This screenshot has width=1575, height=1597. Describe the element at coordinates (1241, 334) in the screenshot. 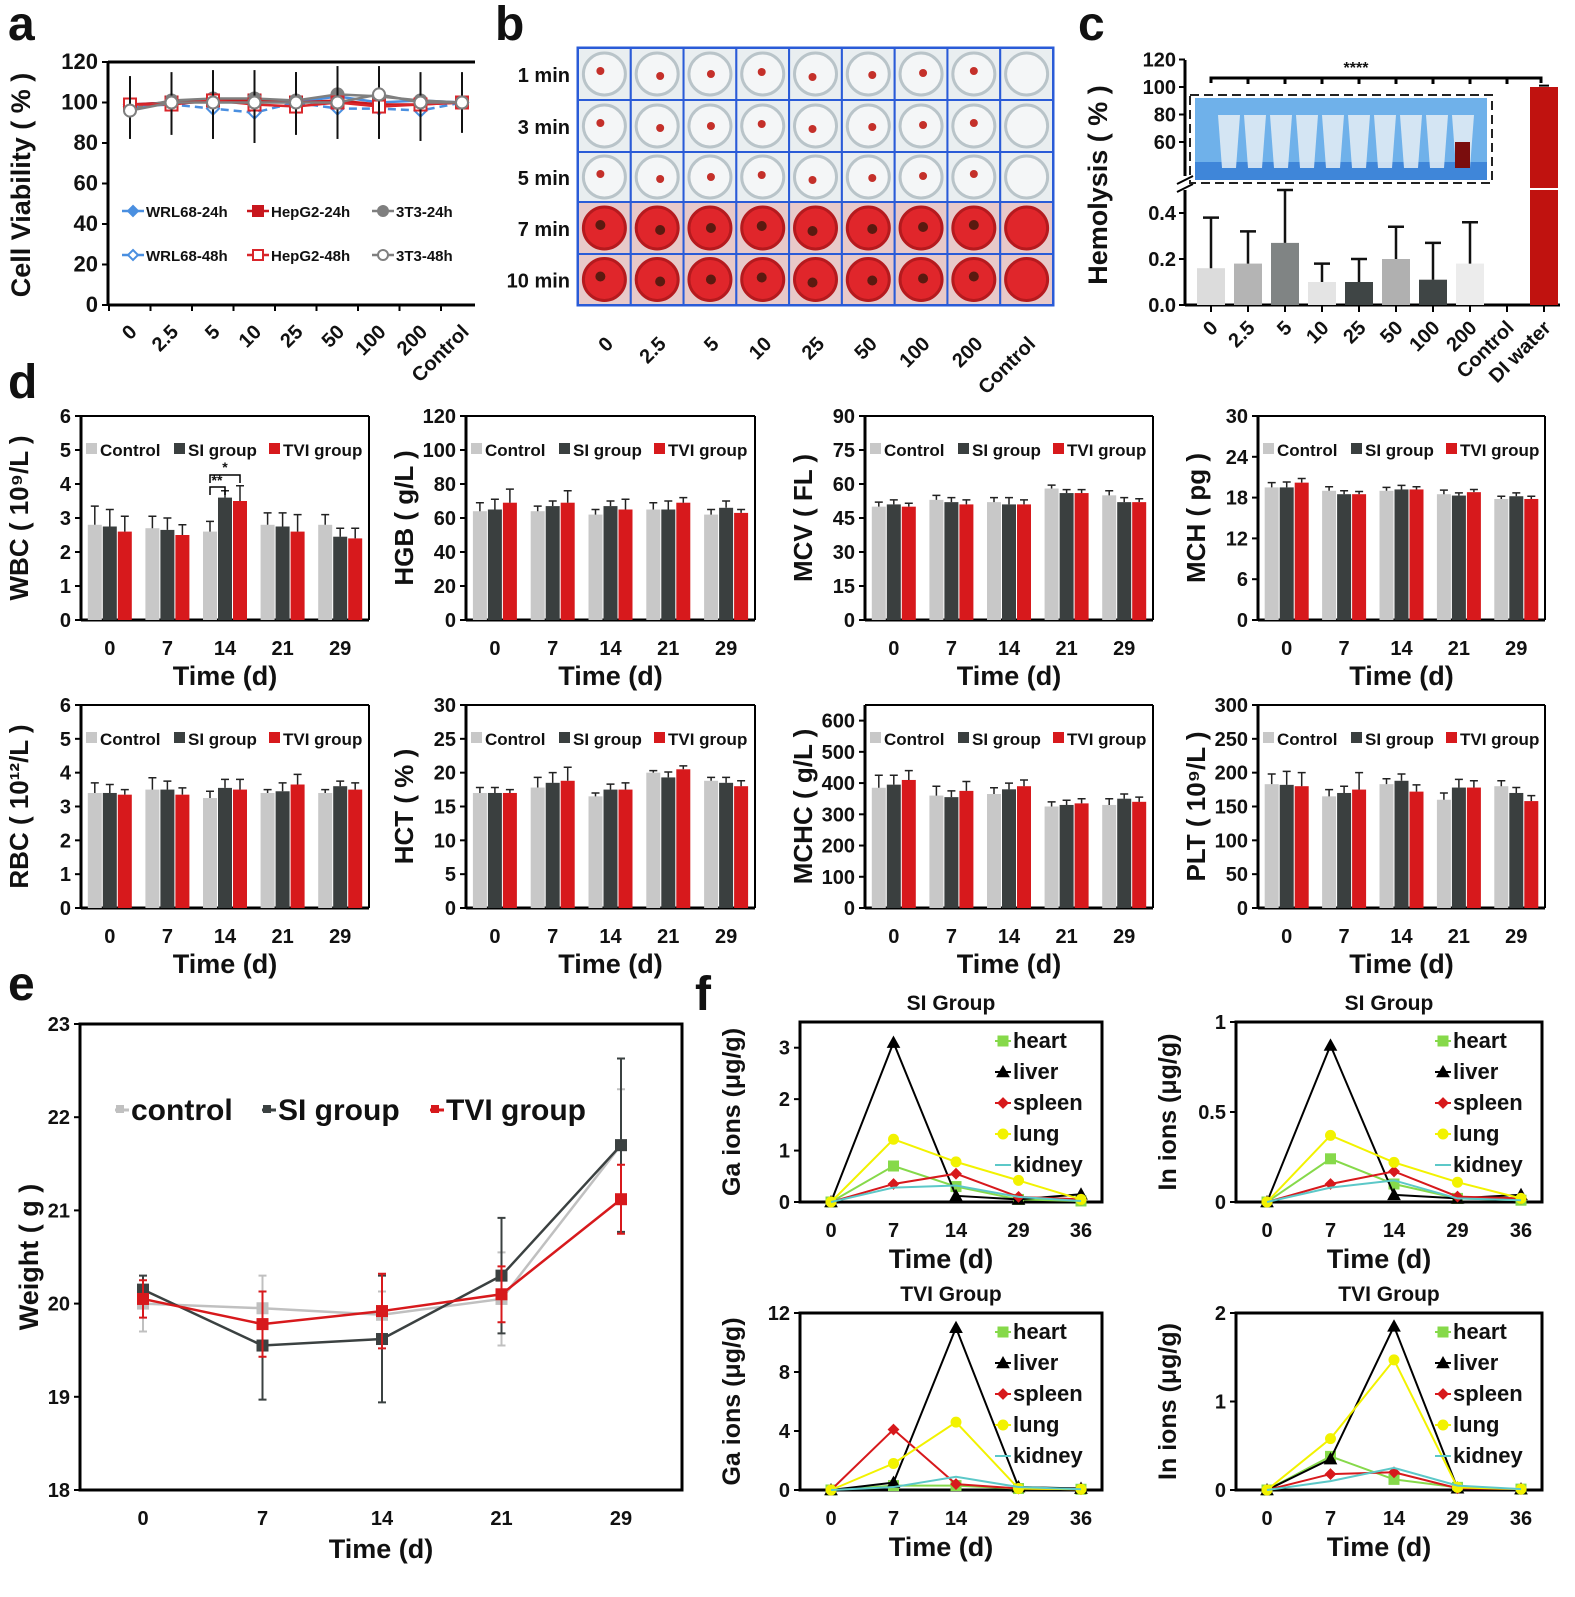

I see `x-tick-label: 2.5` at that location.